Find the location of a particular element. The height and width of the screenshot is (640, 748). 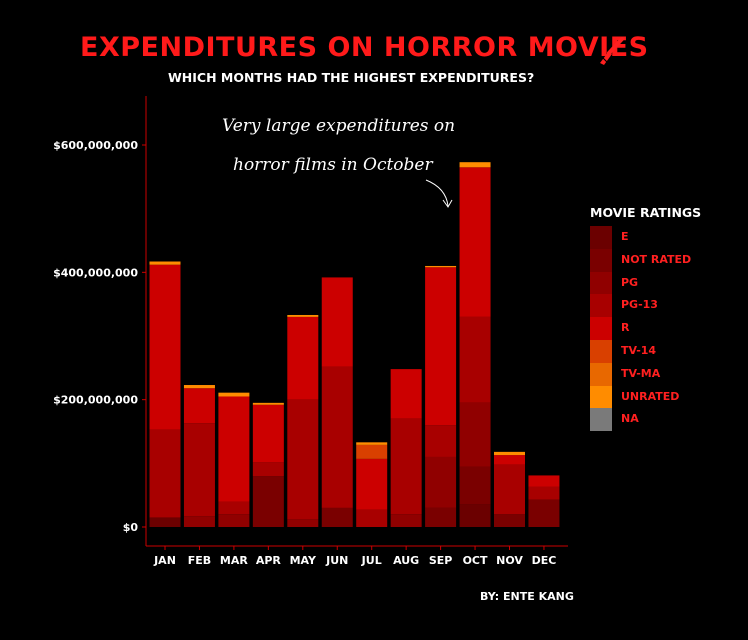

bar-segment-oct-not-rated is located at coordinates (475, 485).